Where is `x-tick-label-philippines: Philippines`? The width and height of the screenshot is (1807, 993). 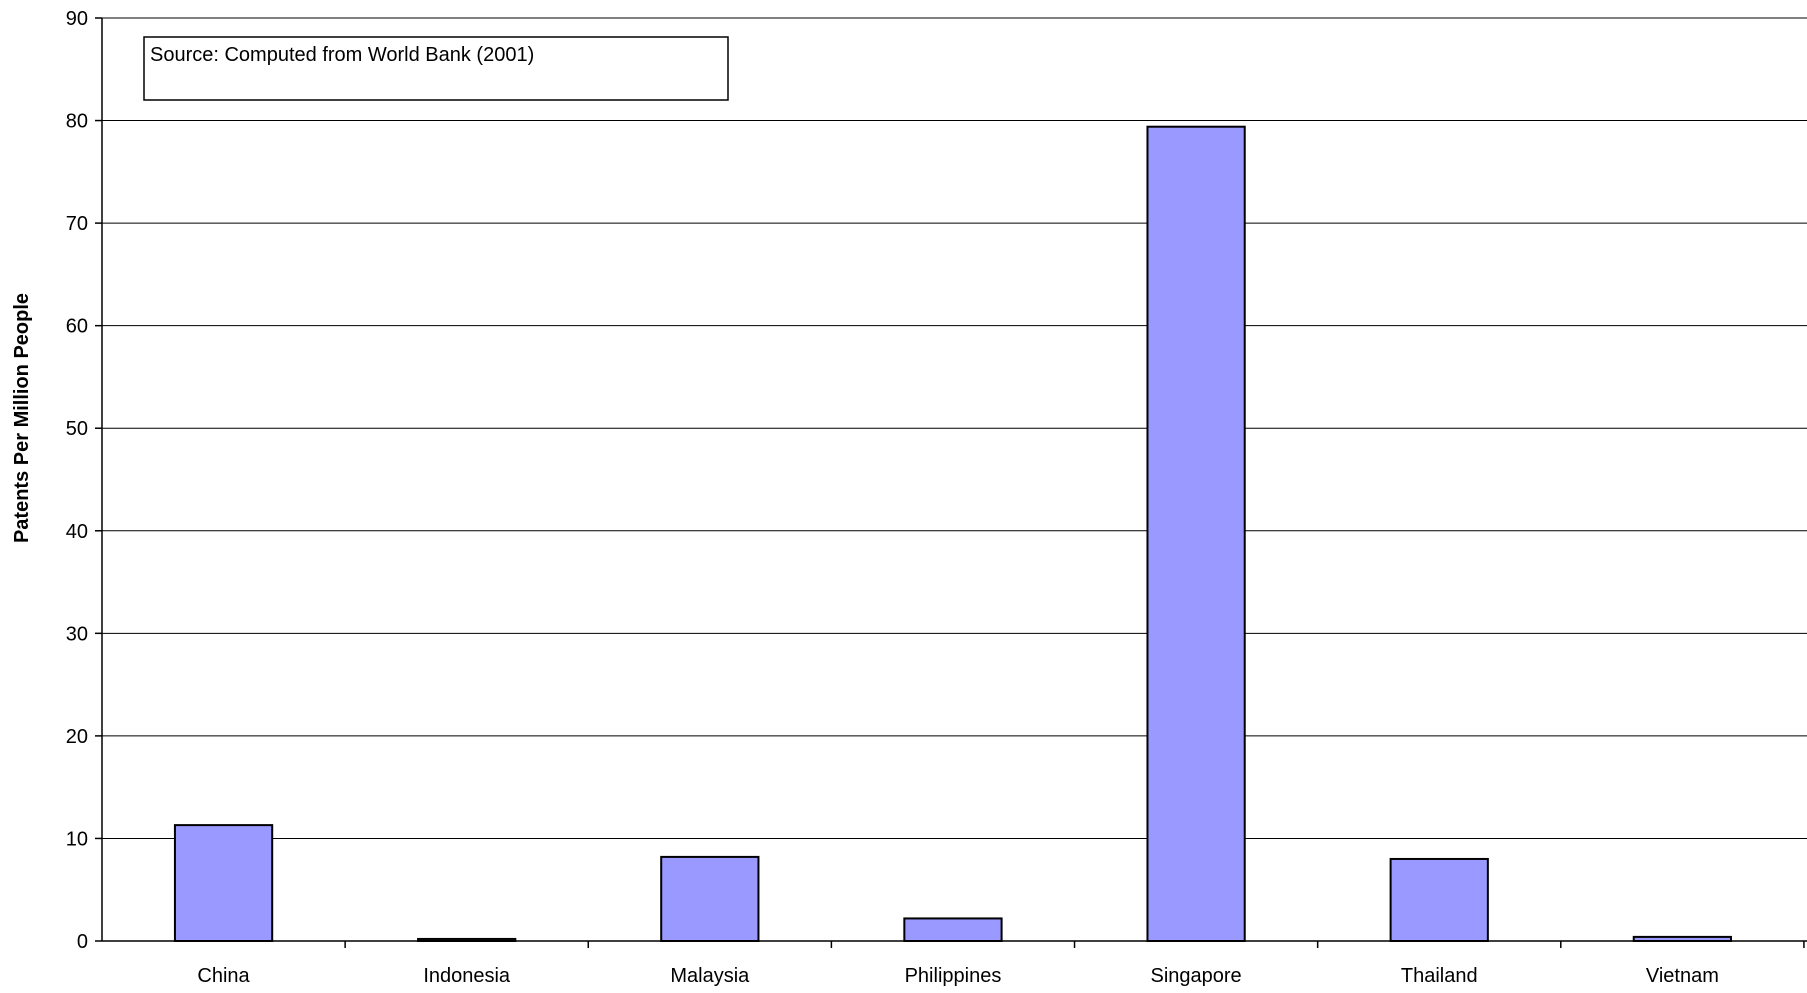
x-tick-label-philippines: Philippines is located at coordinates (953, 976).